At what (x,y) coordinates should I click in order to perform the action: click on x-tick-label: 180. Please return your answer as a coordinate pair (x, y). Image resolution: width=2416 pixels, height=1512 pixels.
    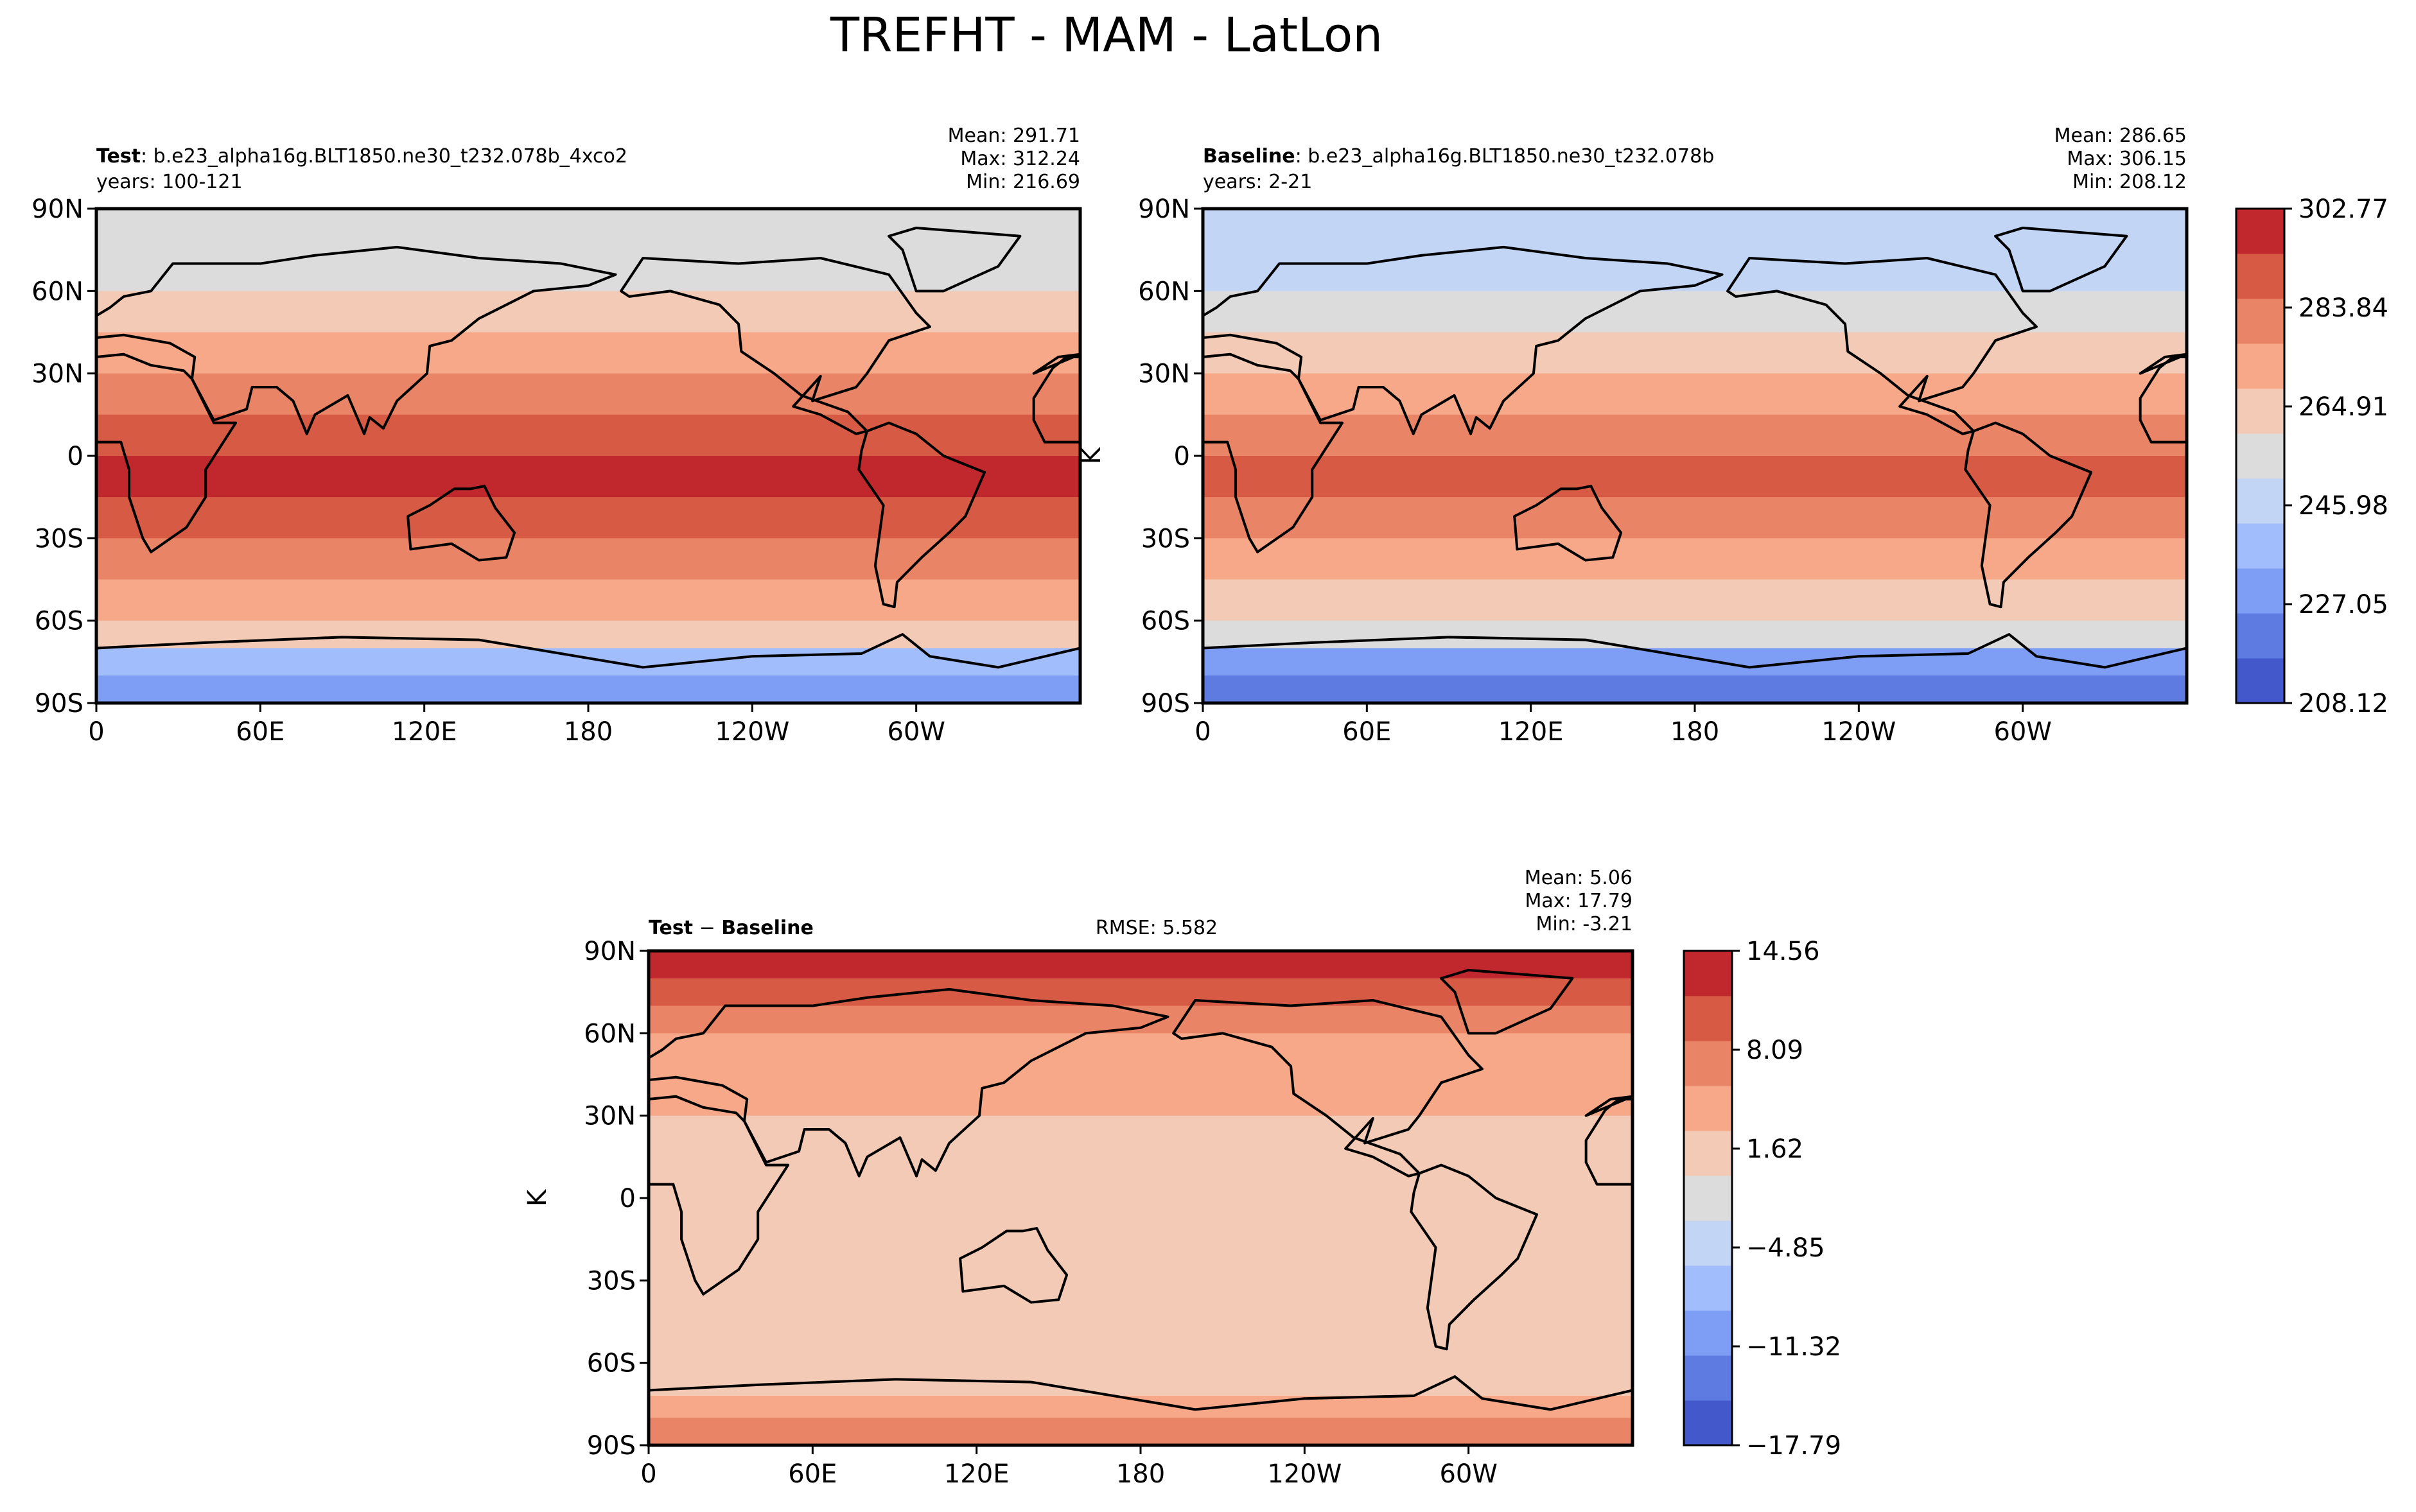
    Looking at the image, I should click on (1695, 732).